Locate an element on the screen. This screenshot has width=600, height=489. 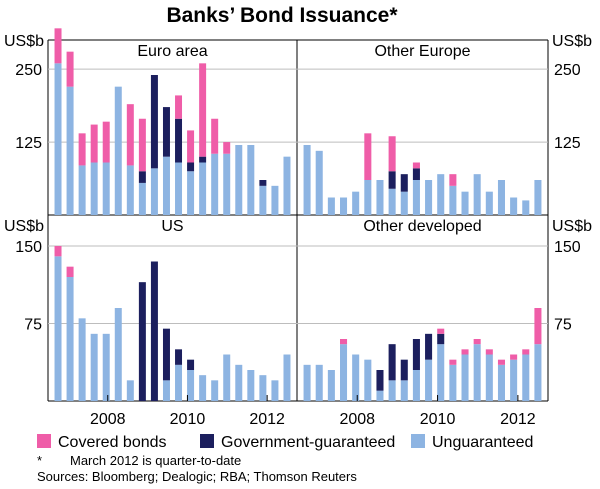
chart-title: Banks’ Bond Issuance* is located at coordinates (282, 15).